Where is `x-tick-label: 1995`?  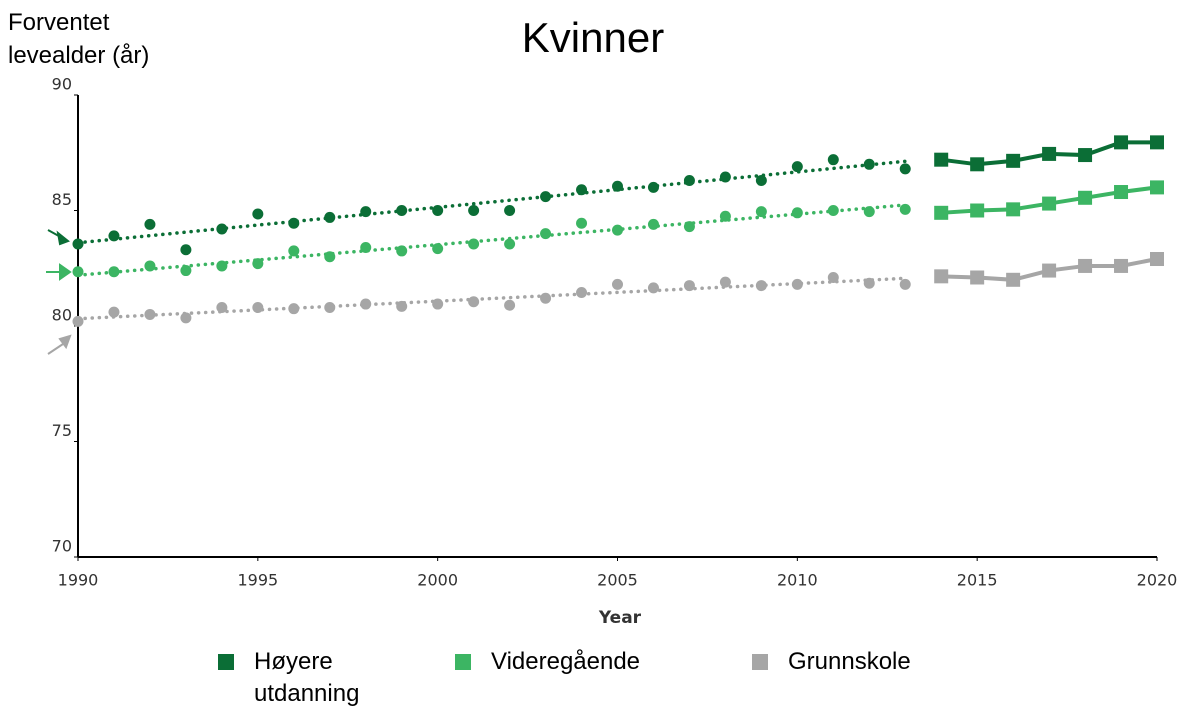 x-tick-label: 1995 is located at coordinates (257, 580).